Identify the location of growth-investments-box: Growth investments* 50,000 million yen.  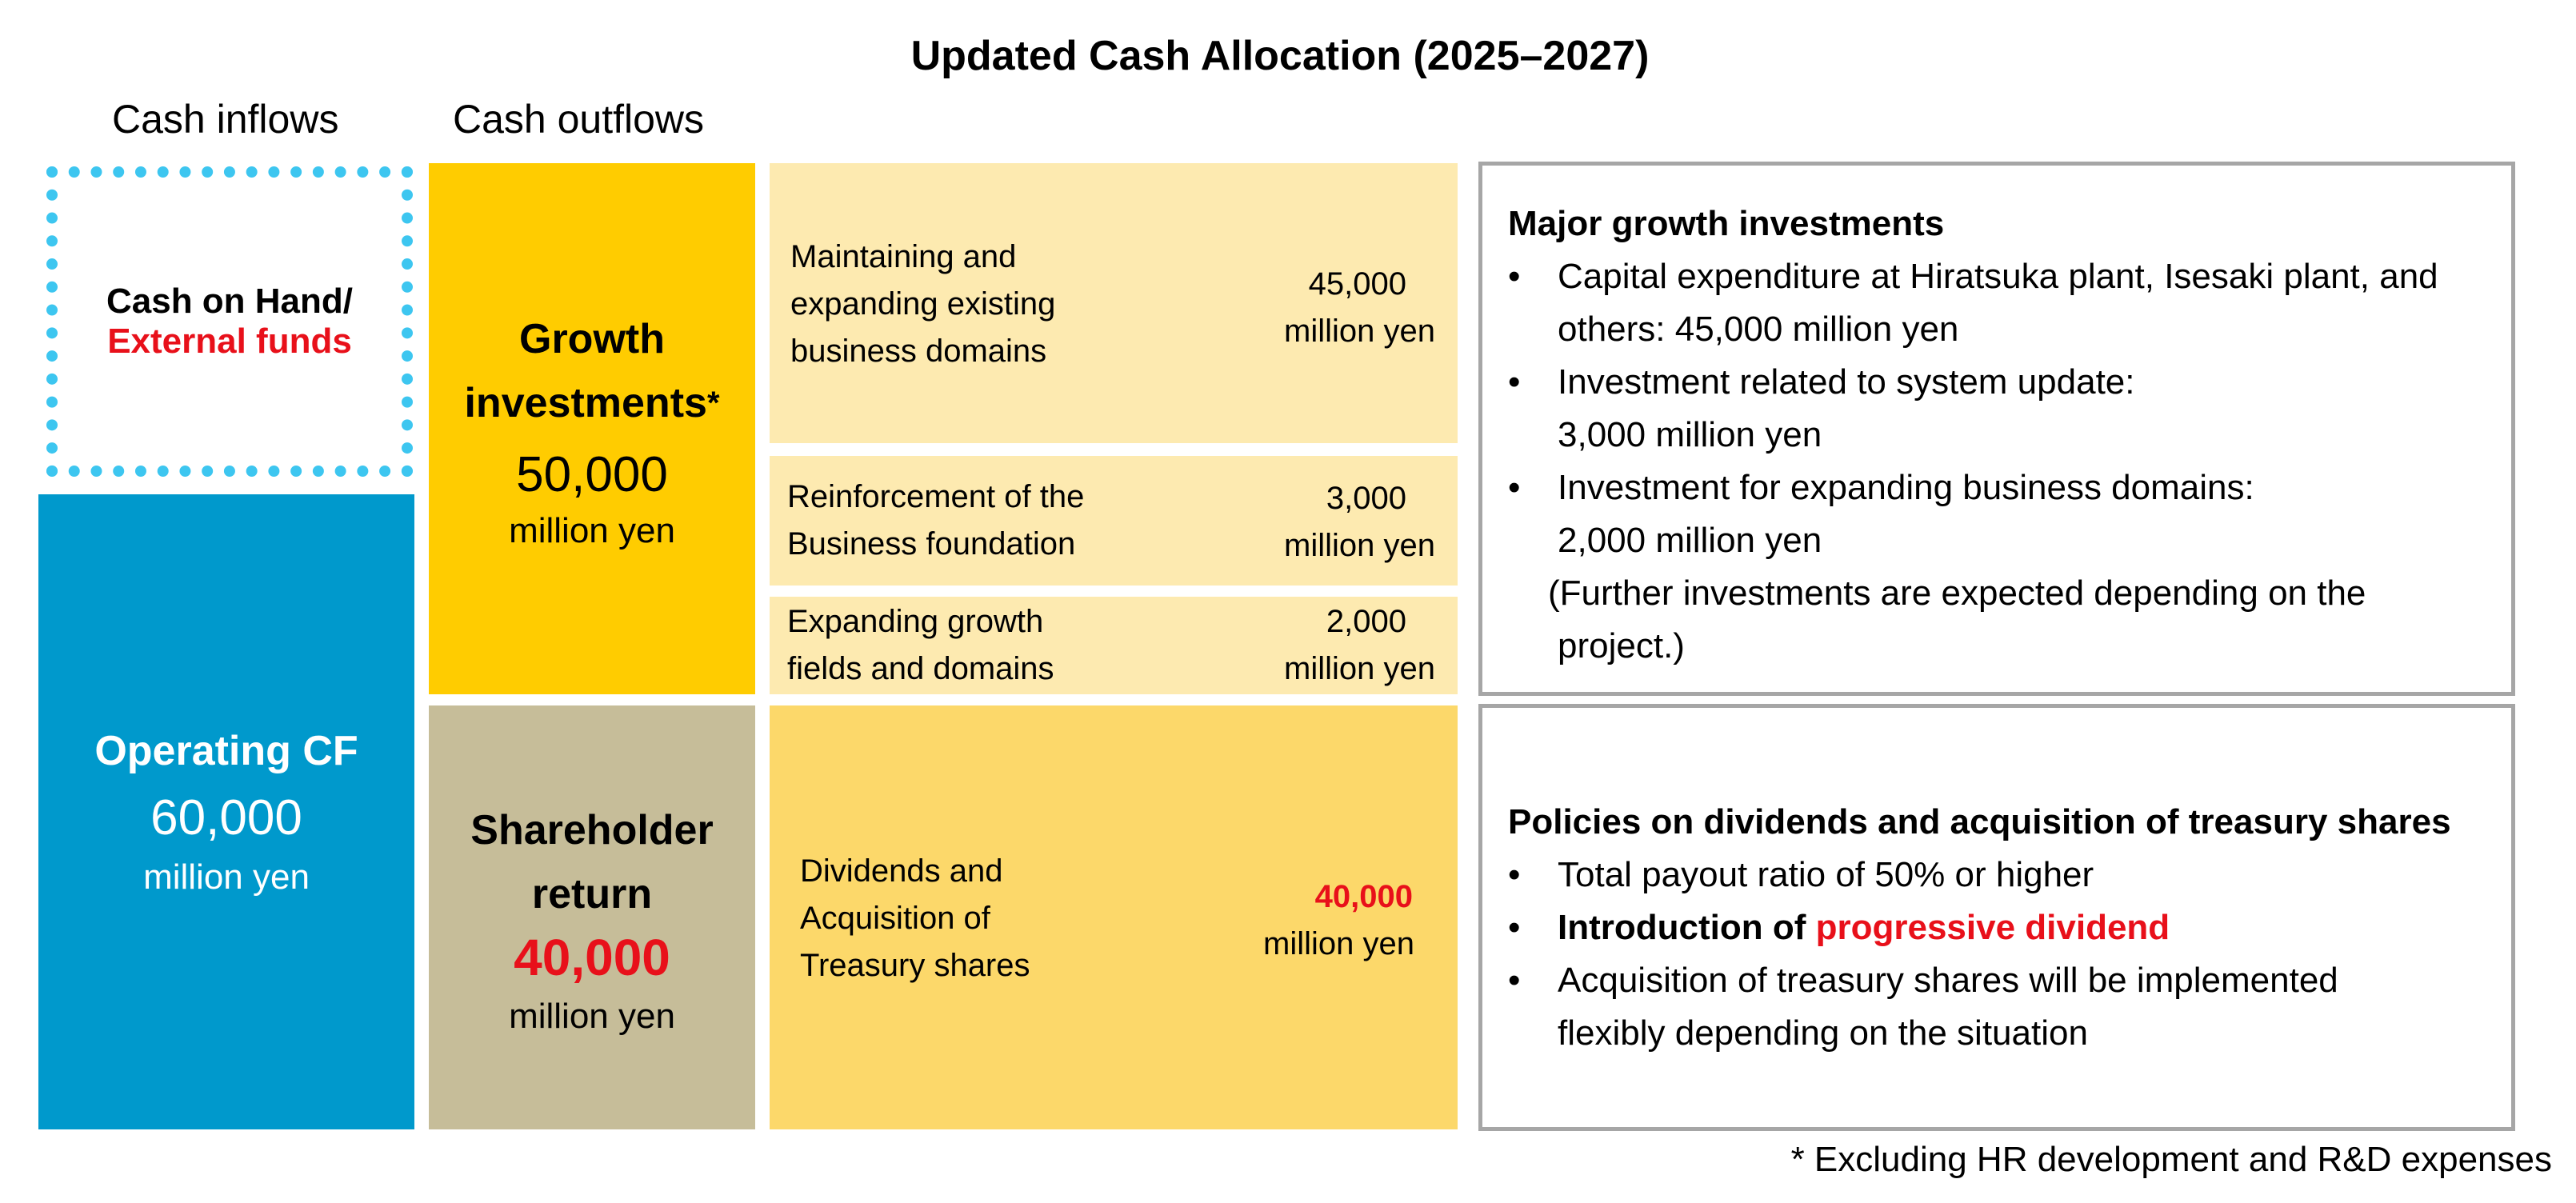
(592, 428).